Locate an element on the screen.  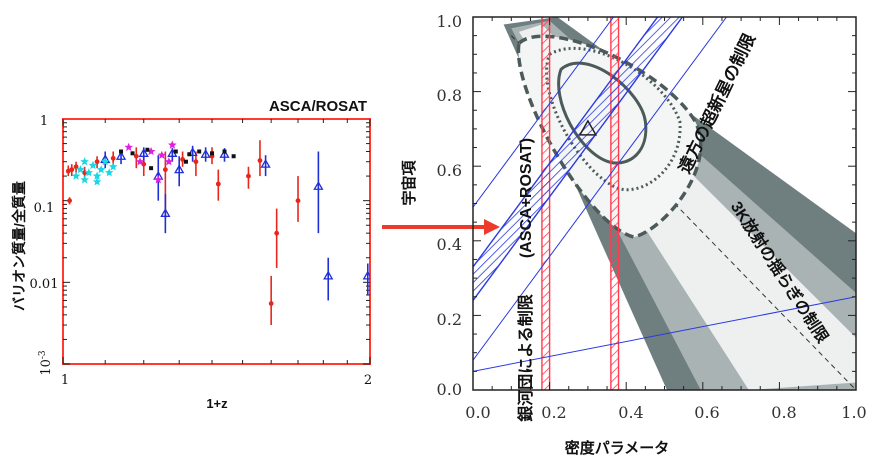
x-tick-label: 0.4 is located at coordinates (630, 412).